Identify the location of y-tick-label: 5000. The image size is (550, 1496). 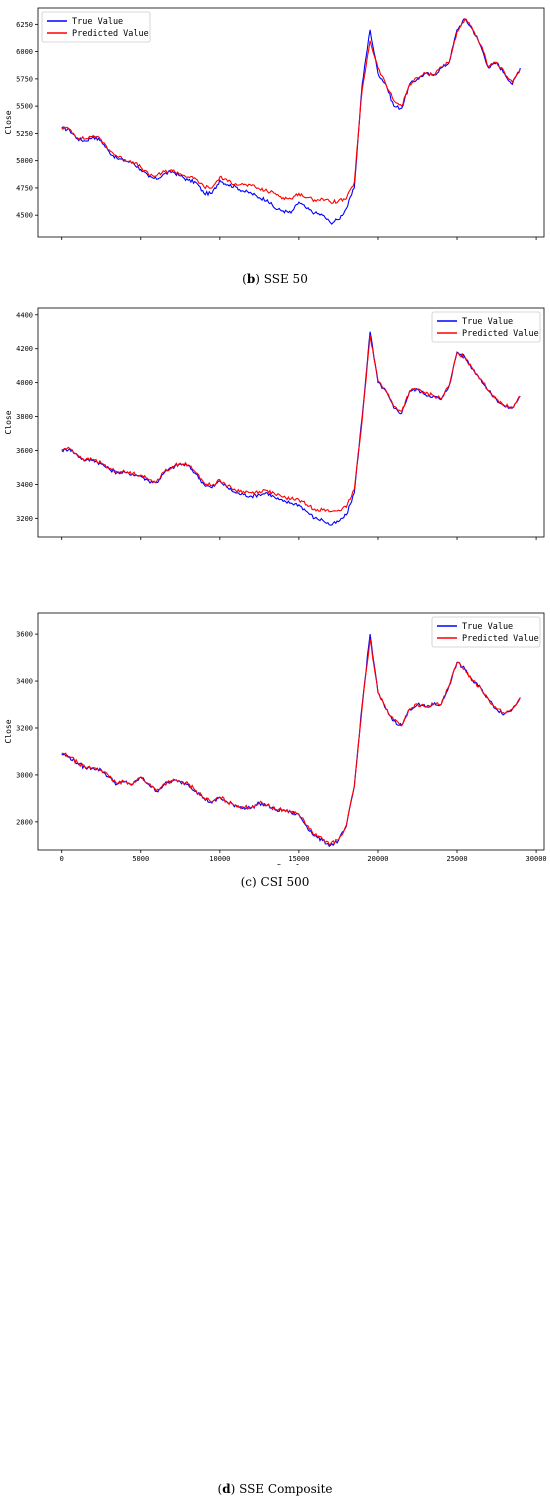
(24, 161).